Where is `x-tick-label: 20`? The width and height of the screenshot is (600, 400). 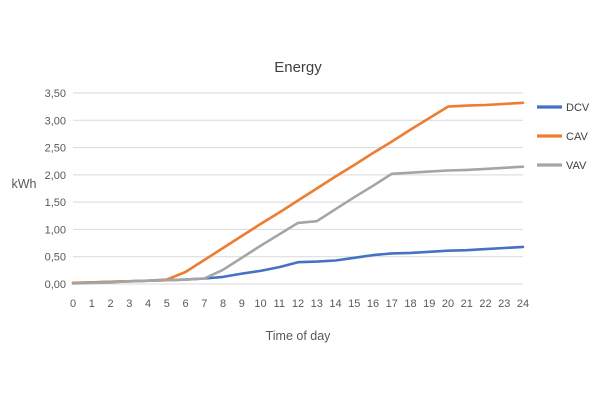 x-tick-label: 20 is located at coordinates (448, 304).